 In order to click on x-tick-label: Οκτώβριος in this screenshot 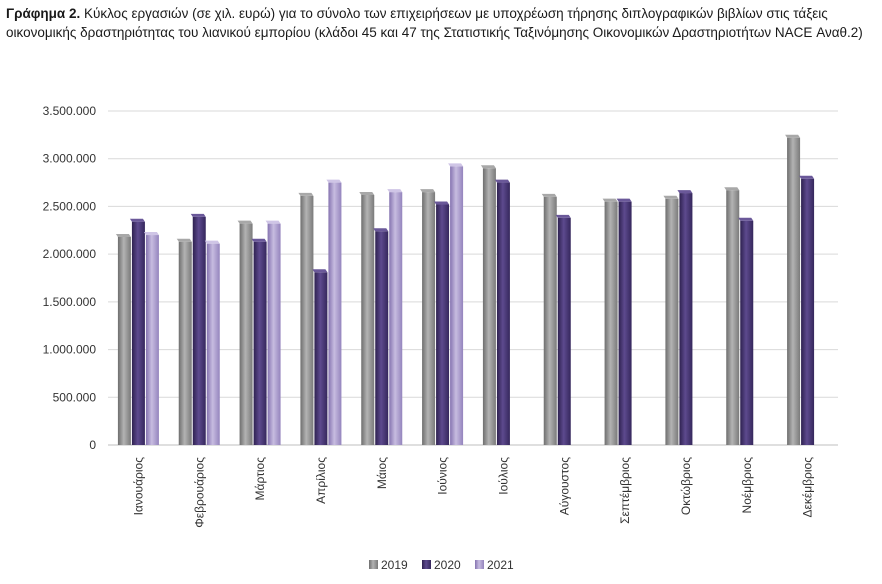, I will do `click(686, 486)`.